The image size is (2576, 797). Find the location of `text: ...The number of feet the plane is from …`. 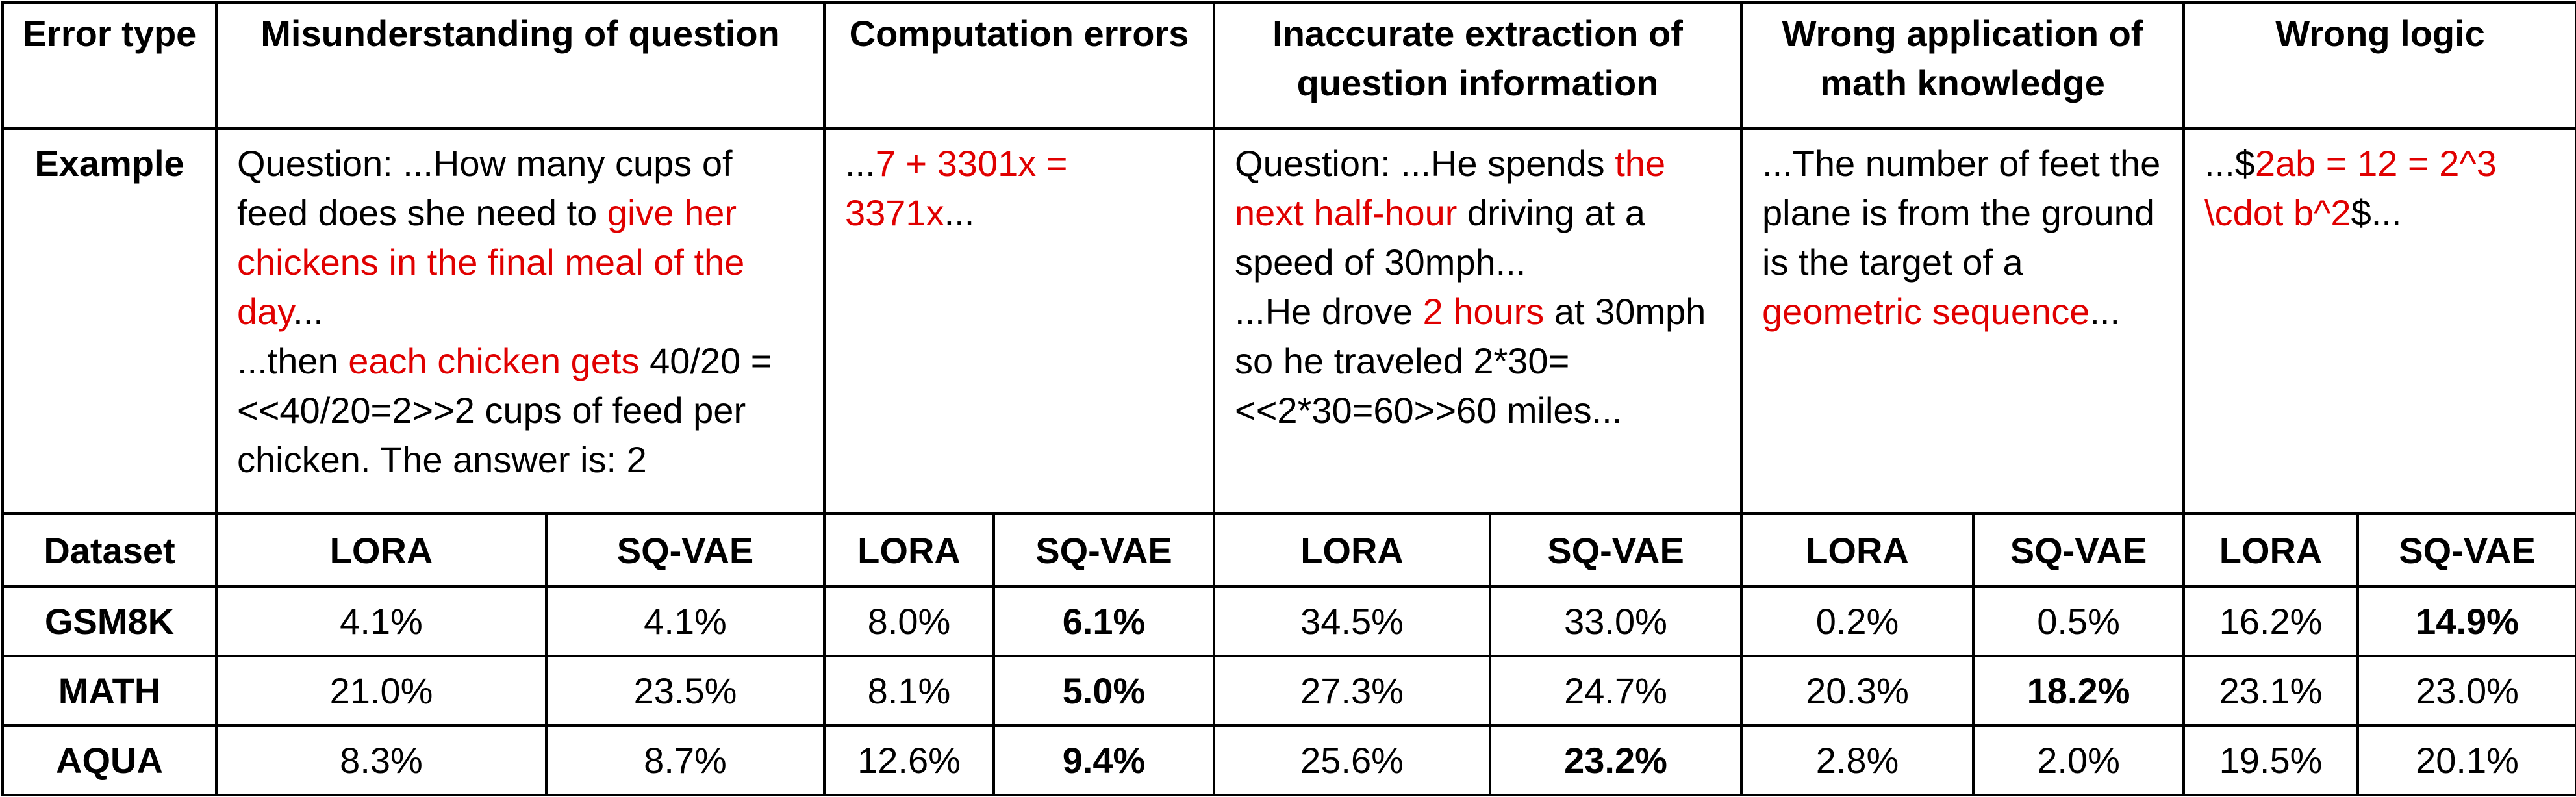

text: ...The number of feet the plane is from … is located at coordinates (1961, 213).